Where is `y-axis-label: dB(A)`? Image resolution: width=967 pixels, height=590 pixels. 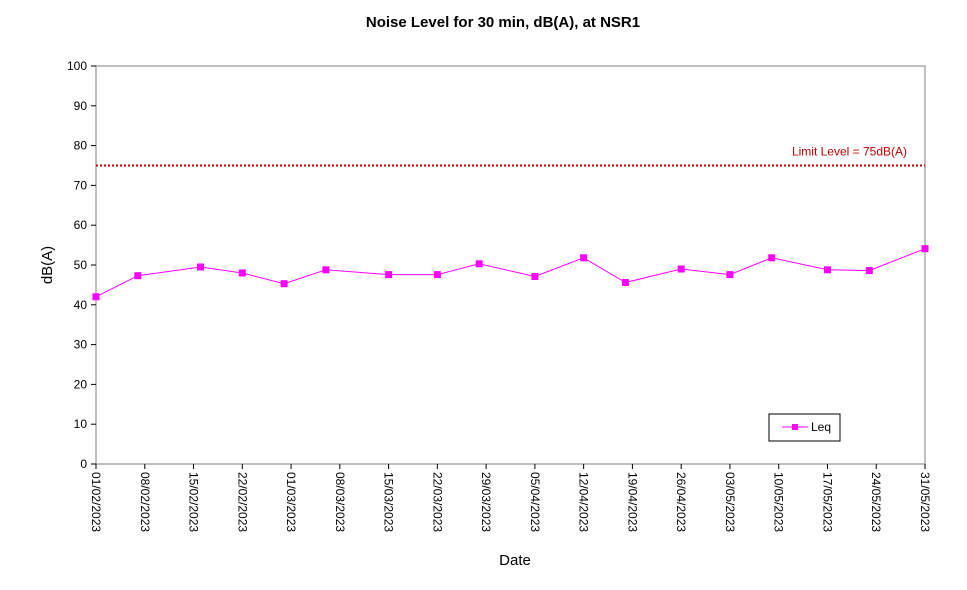
y-axis-label: dB(A) is located at coordinates (47, 265).